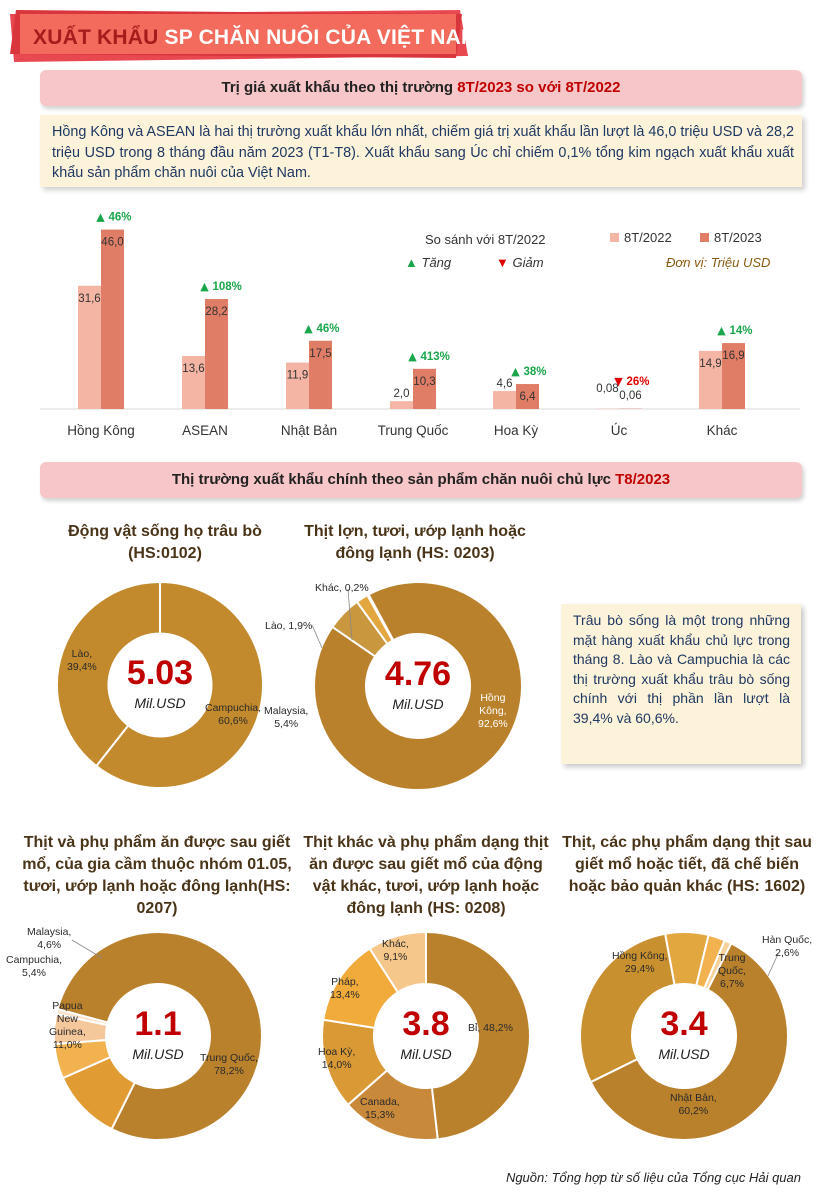 The width and height of the screenshot is (831, 1200). What do you see at coordinates (321, 328) in the screenshot?
I see `change-label-2: ▲ 46%` at bounding box center [321, 328].